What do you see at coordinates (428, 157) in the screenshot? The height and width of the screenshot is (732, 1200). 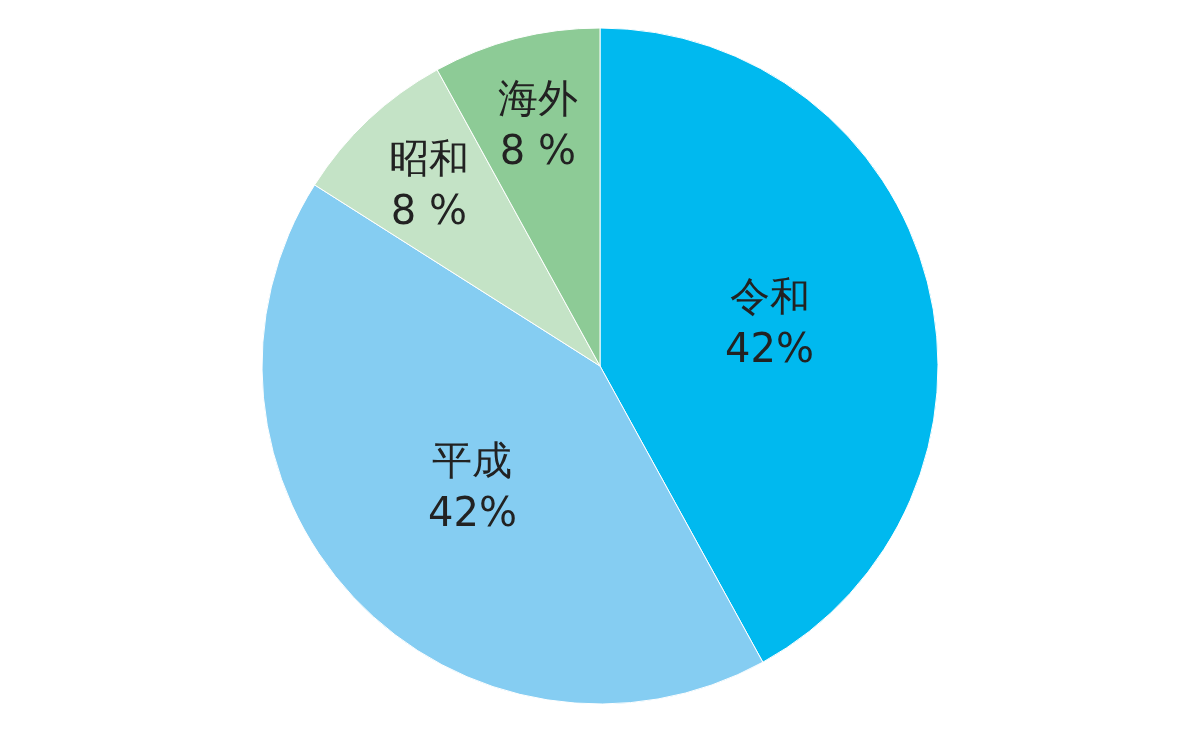 I see `slice-label: 昭和` at bounding box center [428, 157].